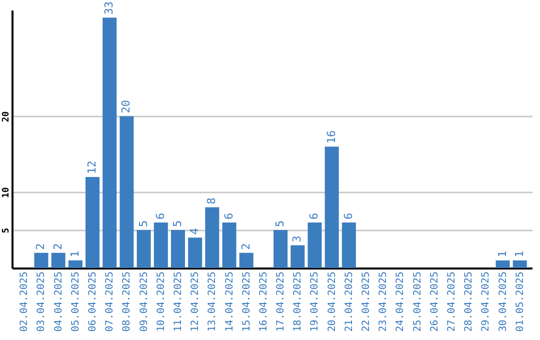 The height and width of the screenshot is (340, 540). Describe the element at coordinates (196, 302) in the screenshot. I see `x-tick-label: 12.04.2025` at that location.